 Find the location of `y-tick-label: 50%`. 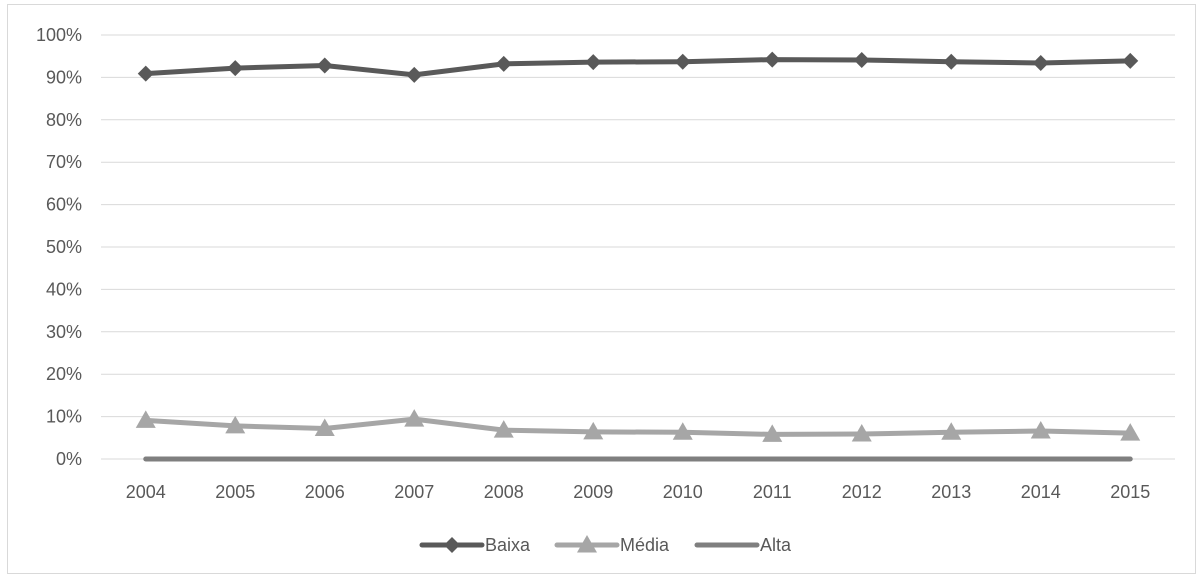

y-tick-label: 50% is located at coordinates (64, 247).